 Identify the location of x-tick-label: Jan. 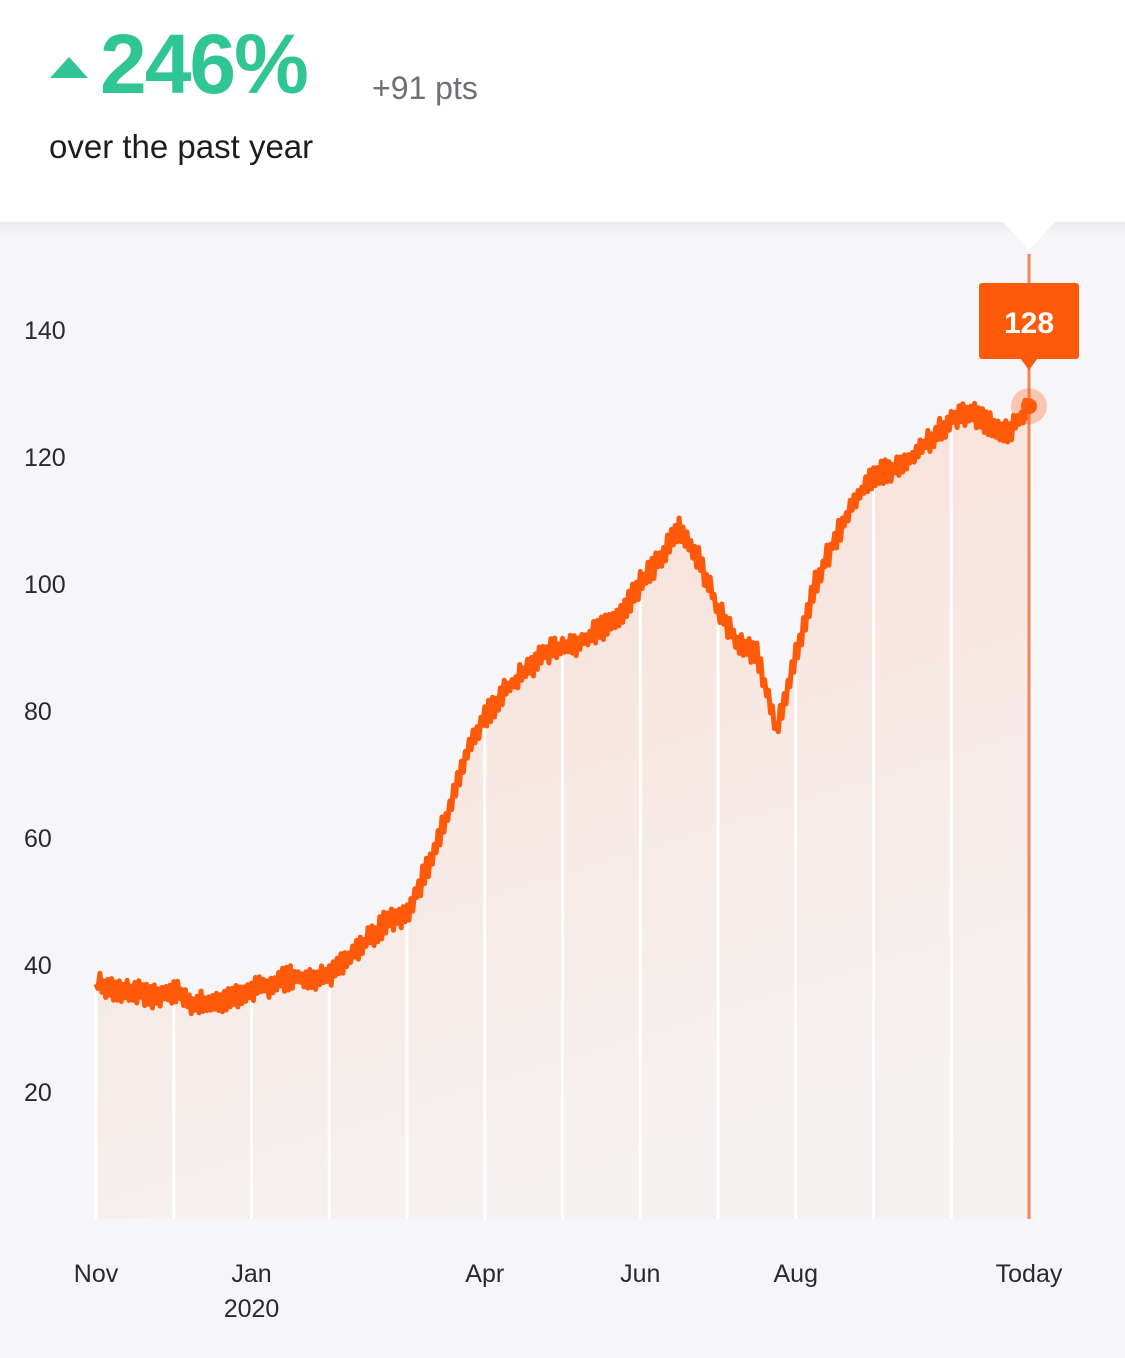
(251, 1274).